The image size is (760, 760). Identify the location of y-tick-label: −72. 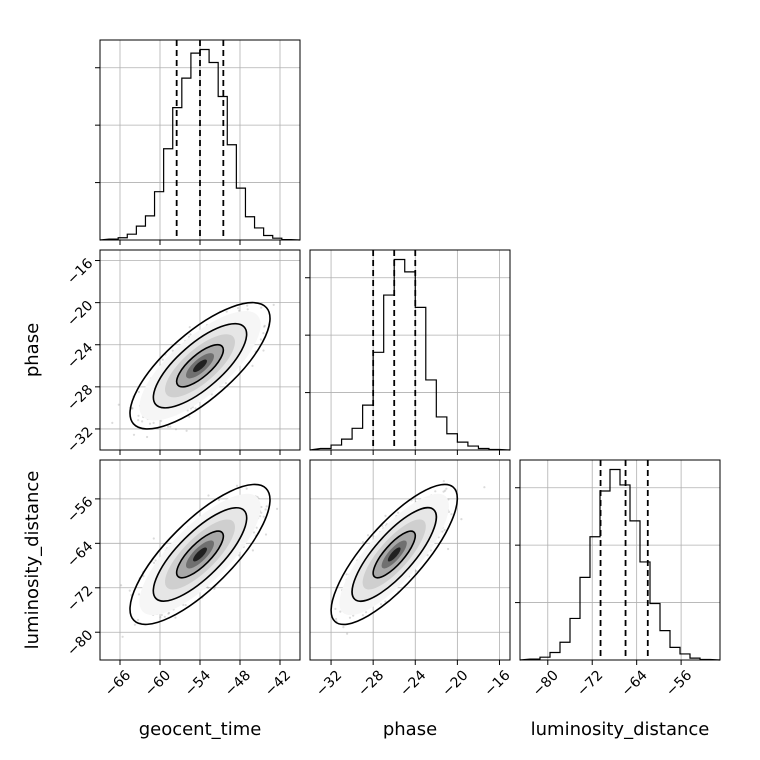
(80, 599).